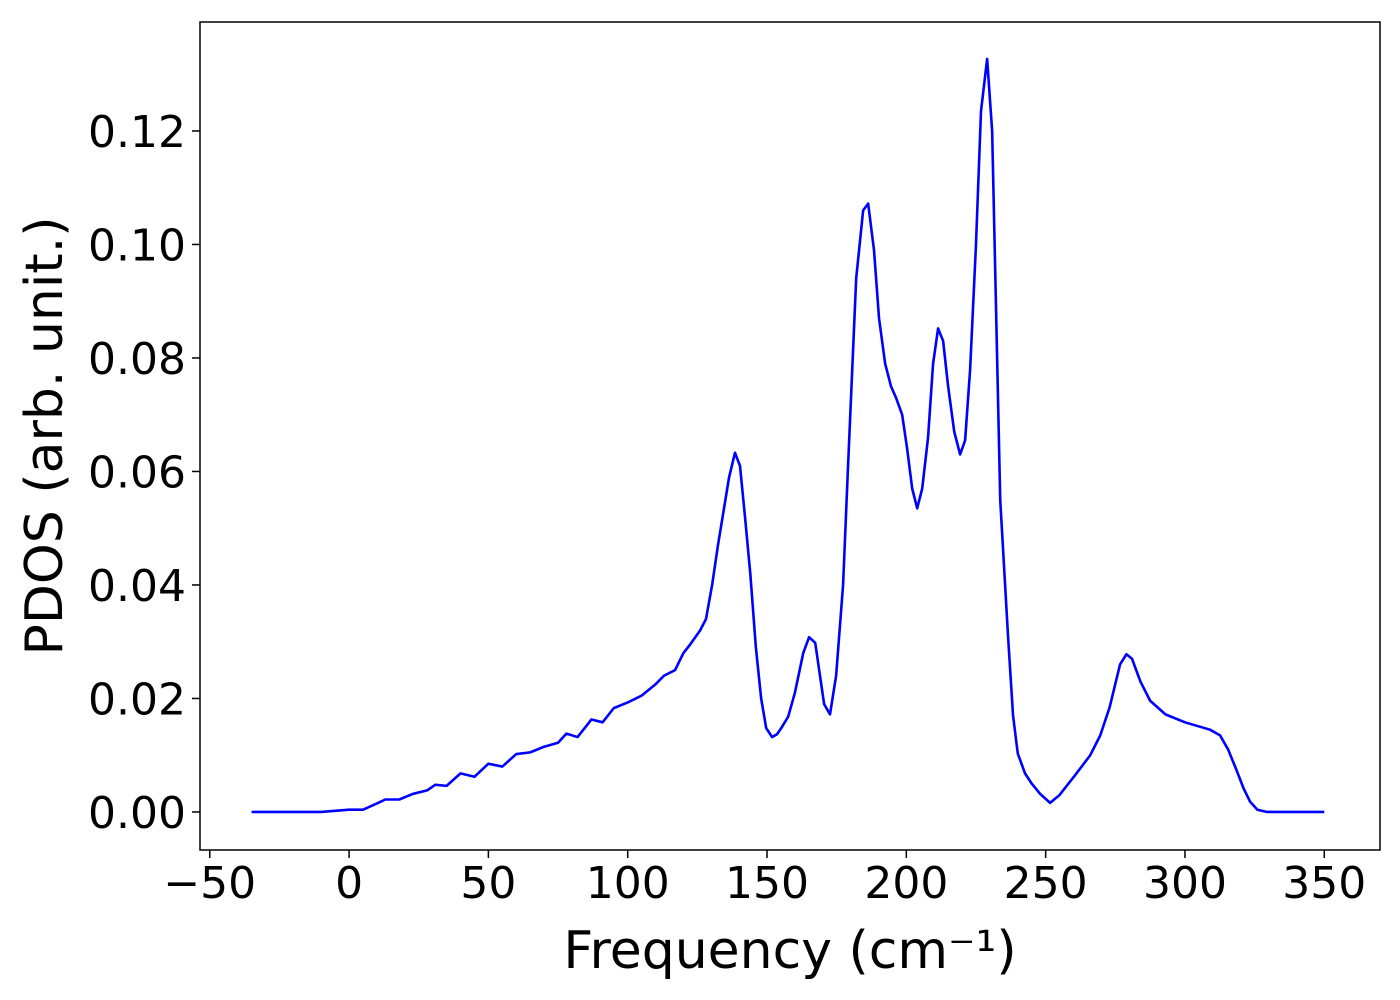 The width and height of the screenshot is (1400, 1000). I want to click on x-tick-label: 200, so click(906, 883).